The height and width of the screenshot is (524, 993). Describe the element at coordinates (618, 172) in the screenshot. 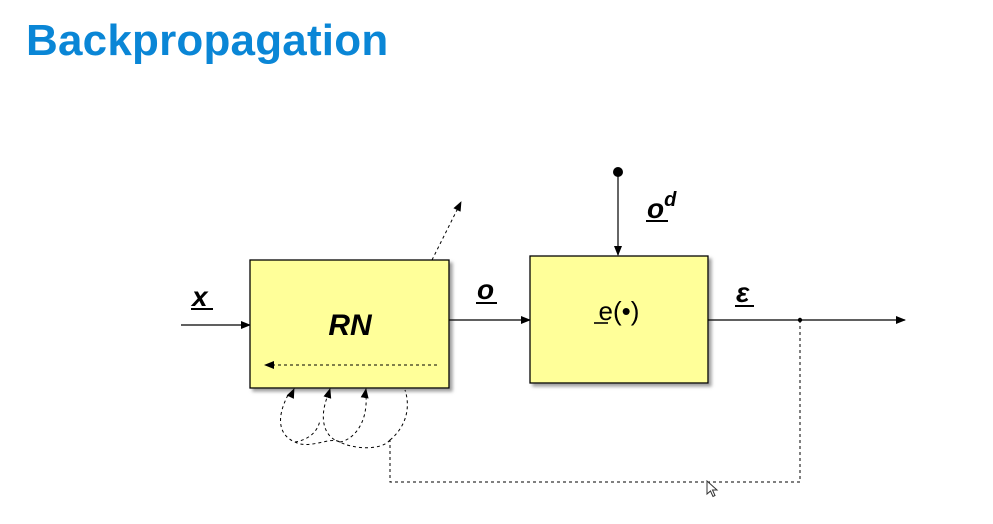

I see `desired-output-source-dot` at that location.